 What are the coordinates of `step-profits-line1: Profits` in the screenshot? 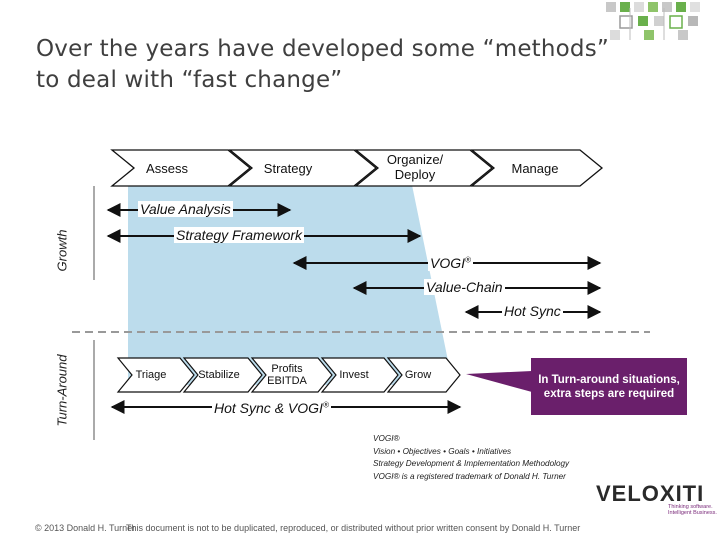 It's located at (287, 369).